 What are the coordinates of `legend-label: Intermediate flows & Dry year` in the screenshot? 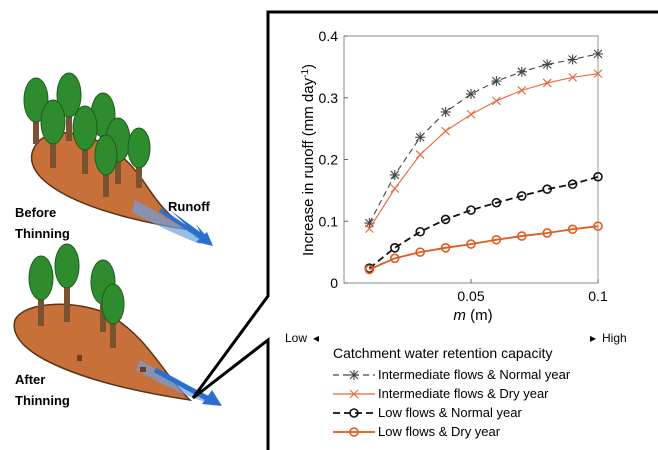 It's located at (463, 393).